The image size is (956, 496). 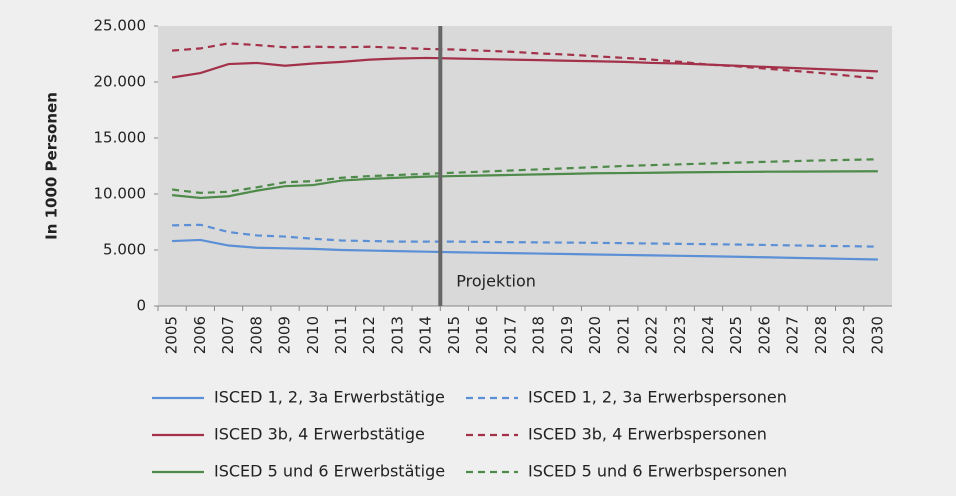 I want to click on x-tick-label: 2027, so click(x=793, y=335).